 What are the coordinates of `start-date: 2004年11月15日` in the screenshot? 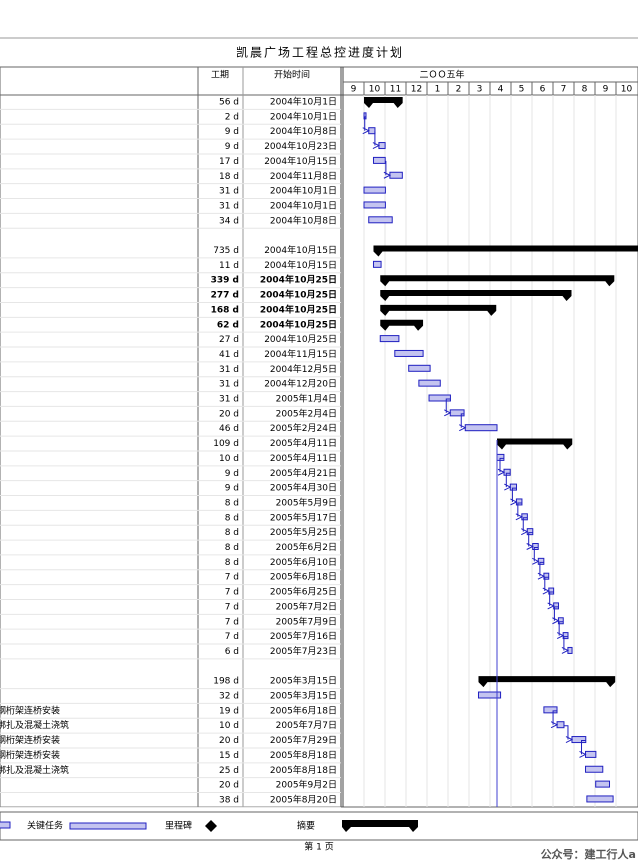 It's located at (300, 354).